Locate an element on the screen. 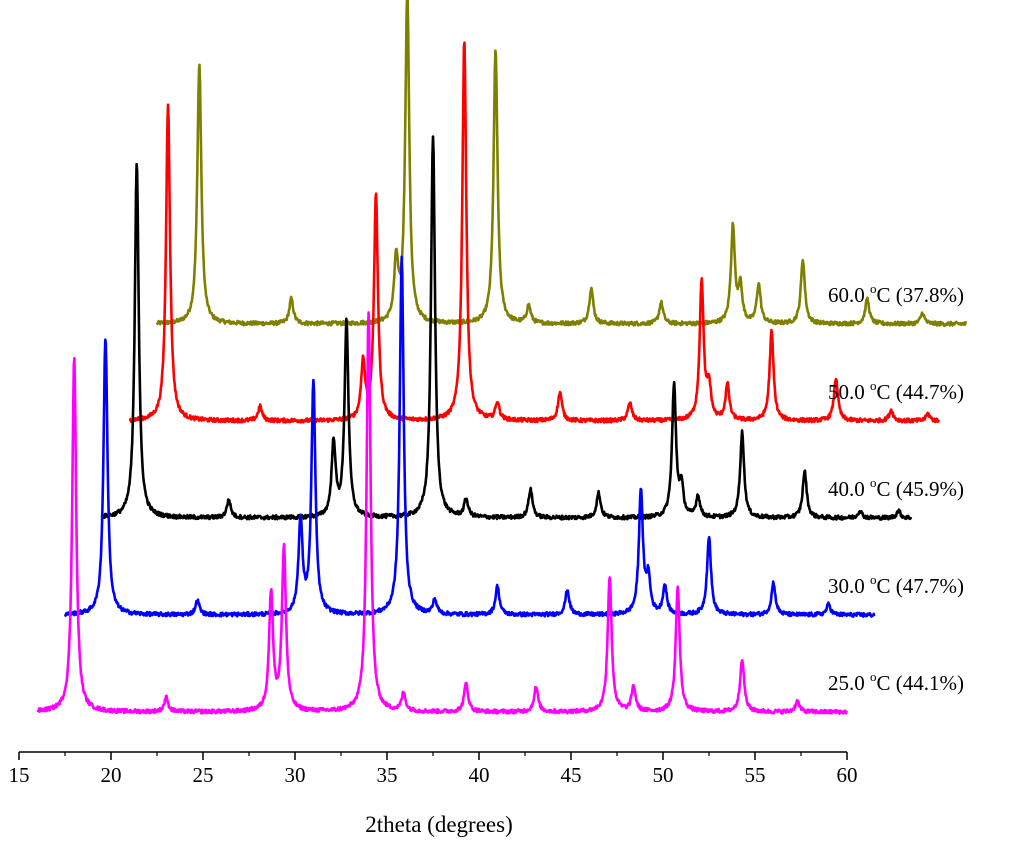 This screenshot has width=1024, height=843. series-label-40-0: 40.0 oC (45.9%) is located at coordinates (896, 488).